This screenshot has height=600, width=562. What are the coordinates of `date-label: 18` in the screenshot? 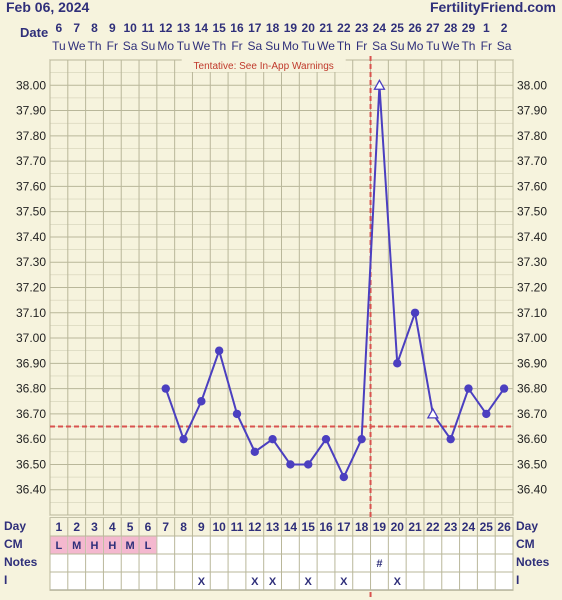 It's located at (273, 28).